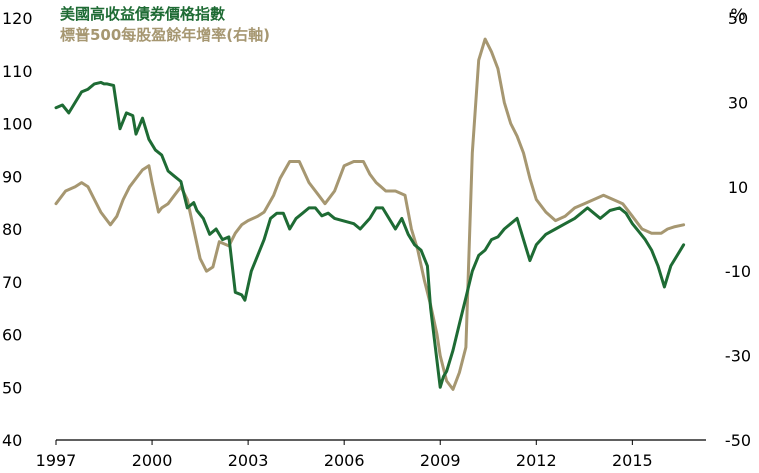  I want to click on y-right-tick-label: 50, so click(738, 18).